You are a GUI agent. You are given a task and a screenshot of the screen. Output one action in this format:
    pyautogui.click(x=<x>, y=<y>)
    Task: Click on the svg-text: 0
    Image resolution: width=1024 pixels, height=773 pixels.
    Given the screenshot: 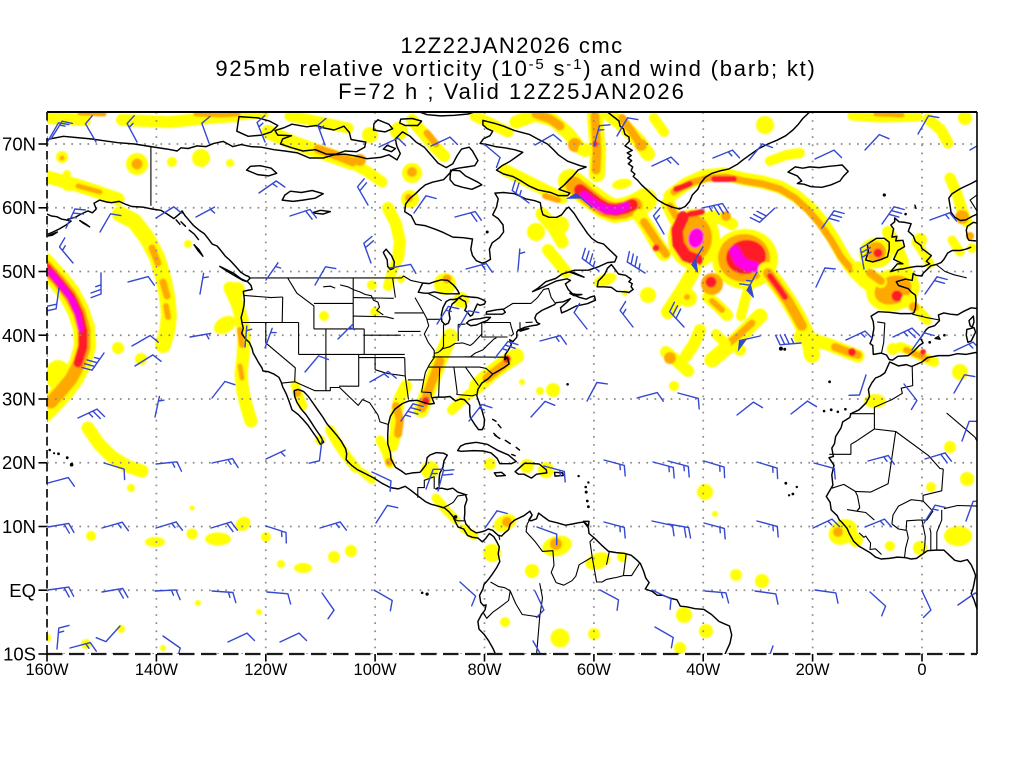 What is the action you would take?
    pyautogui.click(x=921, y=670)
    